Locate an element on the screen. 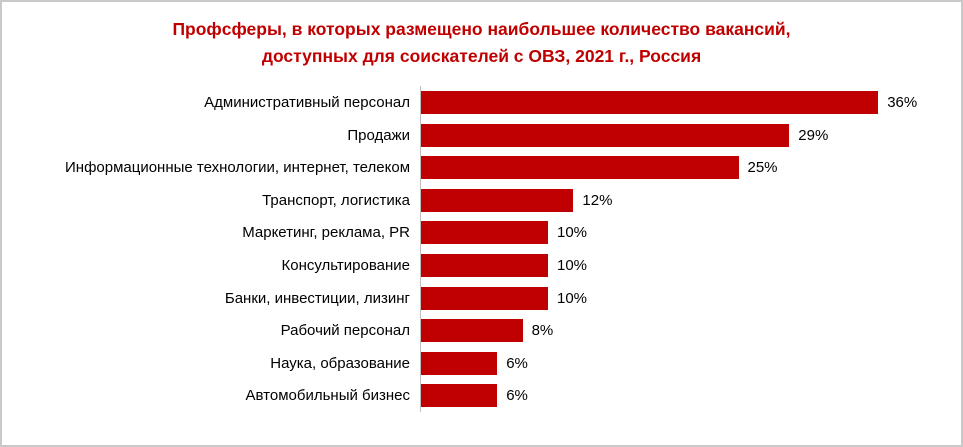  category-label: Банки, инвестиции, лизинг is located at coordinates (317, 298).